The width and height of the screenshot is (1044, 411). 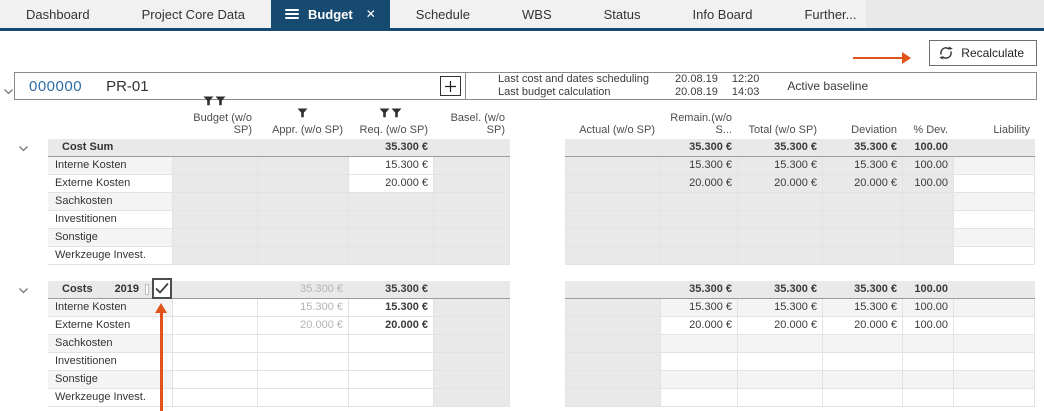 I want to click on tab-budget: Budget ✕, so click(x=330, y=14).